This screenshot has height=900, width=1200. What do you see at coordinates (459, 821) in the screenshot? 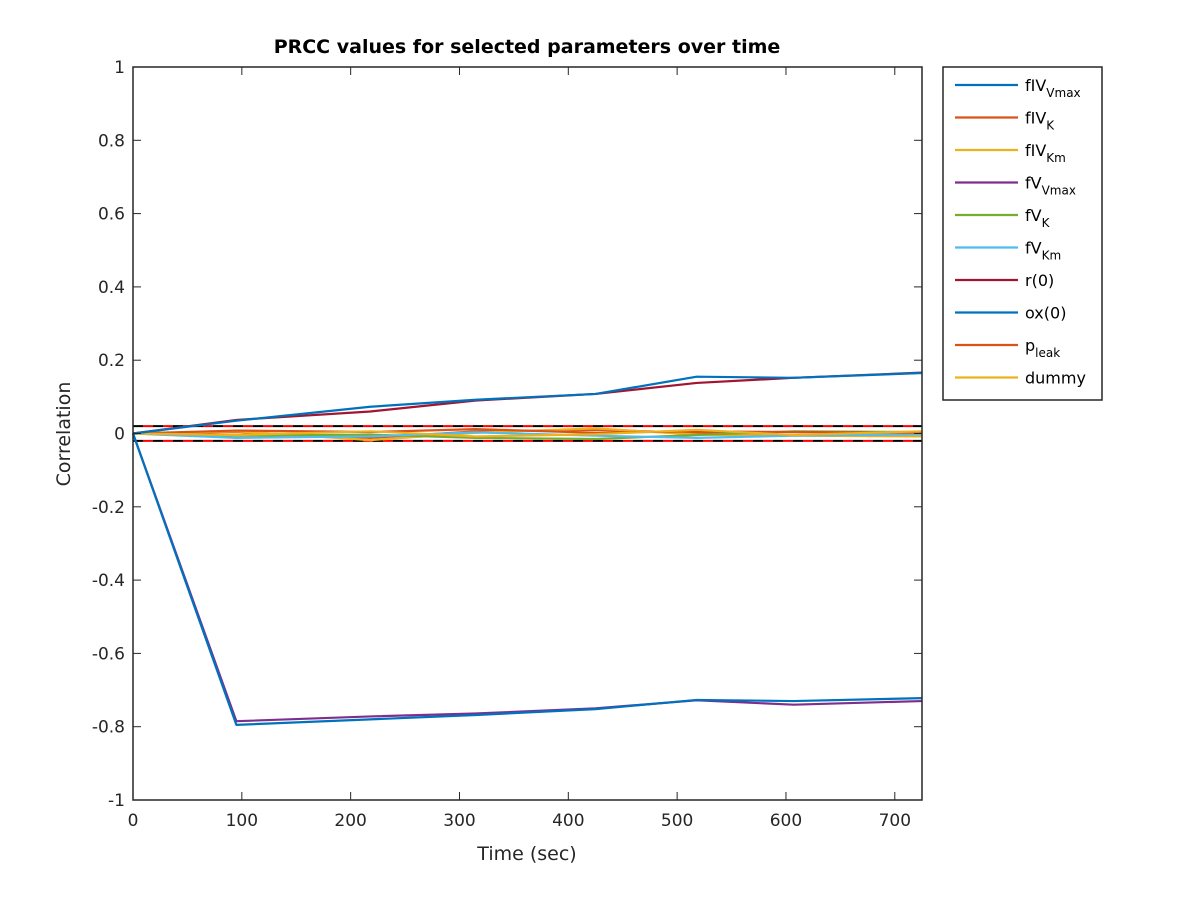
I see `x-tick-label: 300` at bounding box center [459, 821].